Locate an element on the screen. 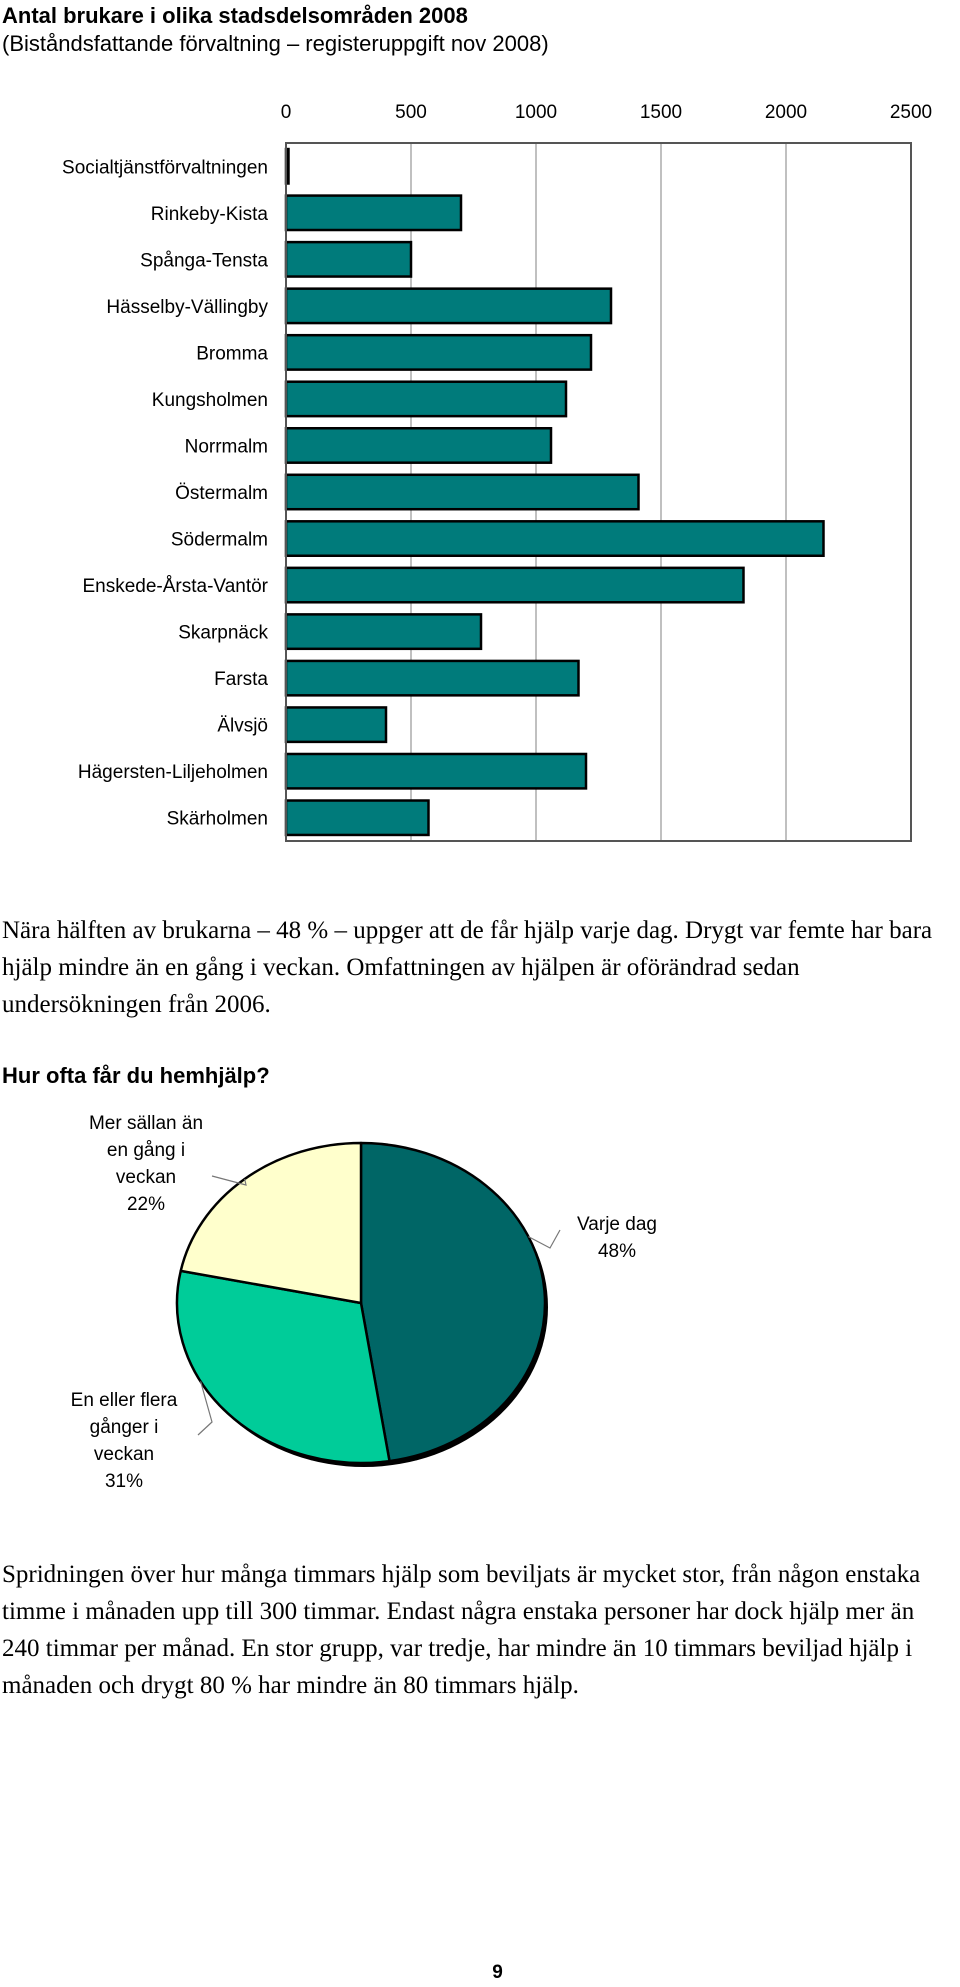 The width and height of the screenshot is (960, 1987). bar-enskede-arsta-vantor is located at coordinates (514, 585).